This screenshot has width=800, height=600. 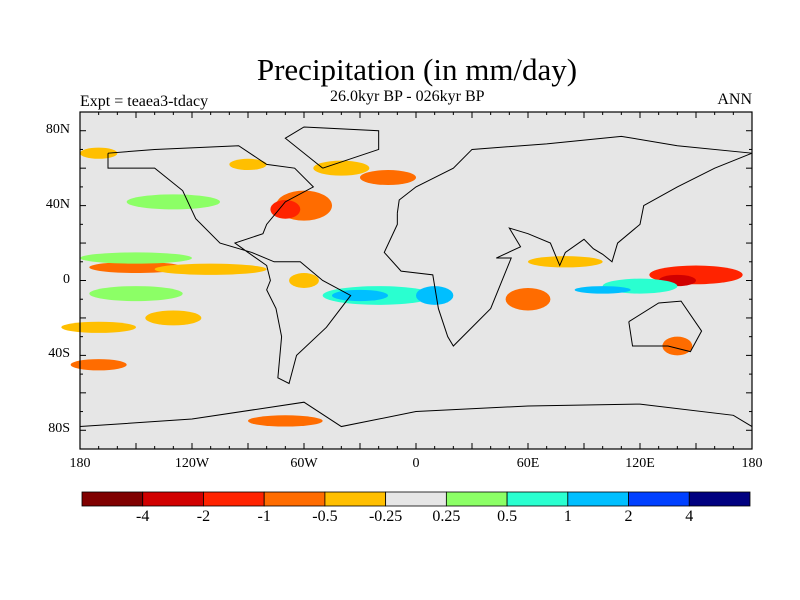 I want to click on lat-tick-label: 0, so click(x=66, y=279).